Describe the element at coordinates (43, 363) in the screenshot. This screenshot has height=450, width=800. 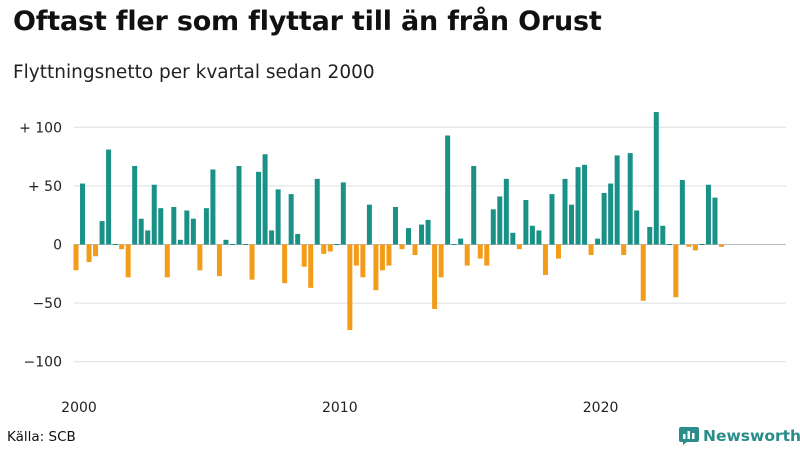
I see `y-tick-label: −100` at that location.